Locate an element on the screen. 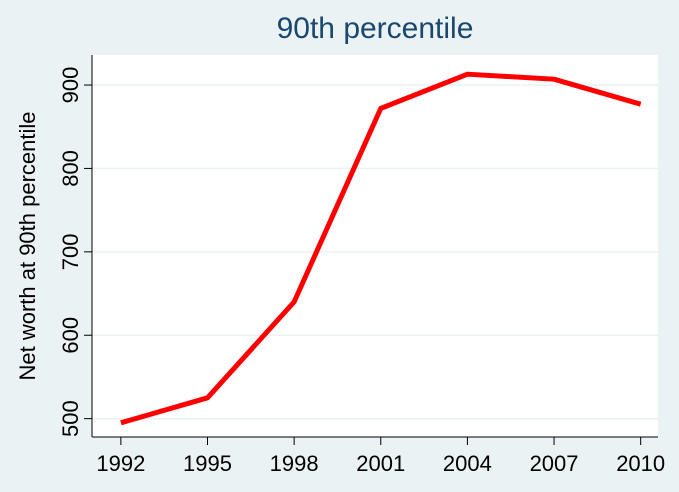  y-tick-label: 900 is located at coordinates (70, 85).